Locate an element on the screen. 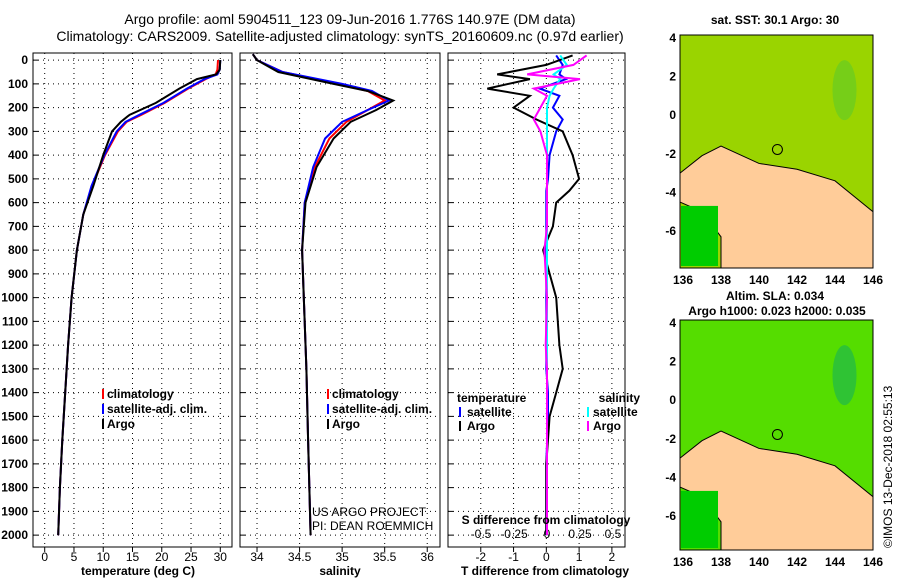 This screenshot has height=580, width=900. ytick-label: 1500 is located at coordinates (14, 416).